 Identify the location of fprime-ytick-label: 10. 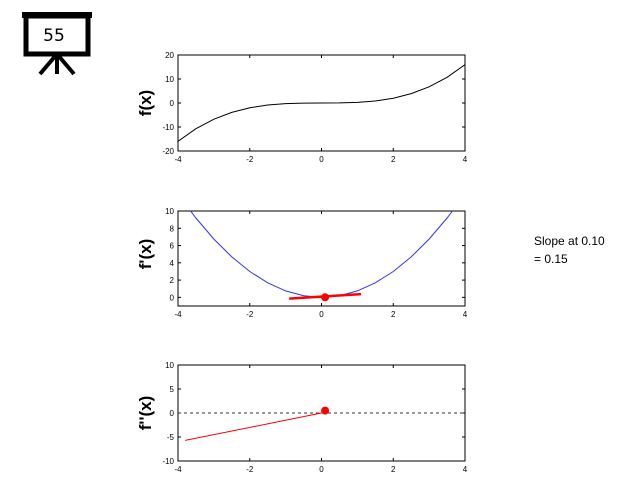
(169, 211).